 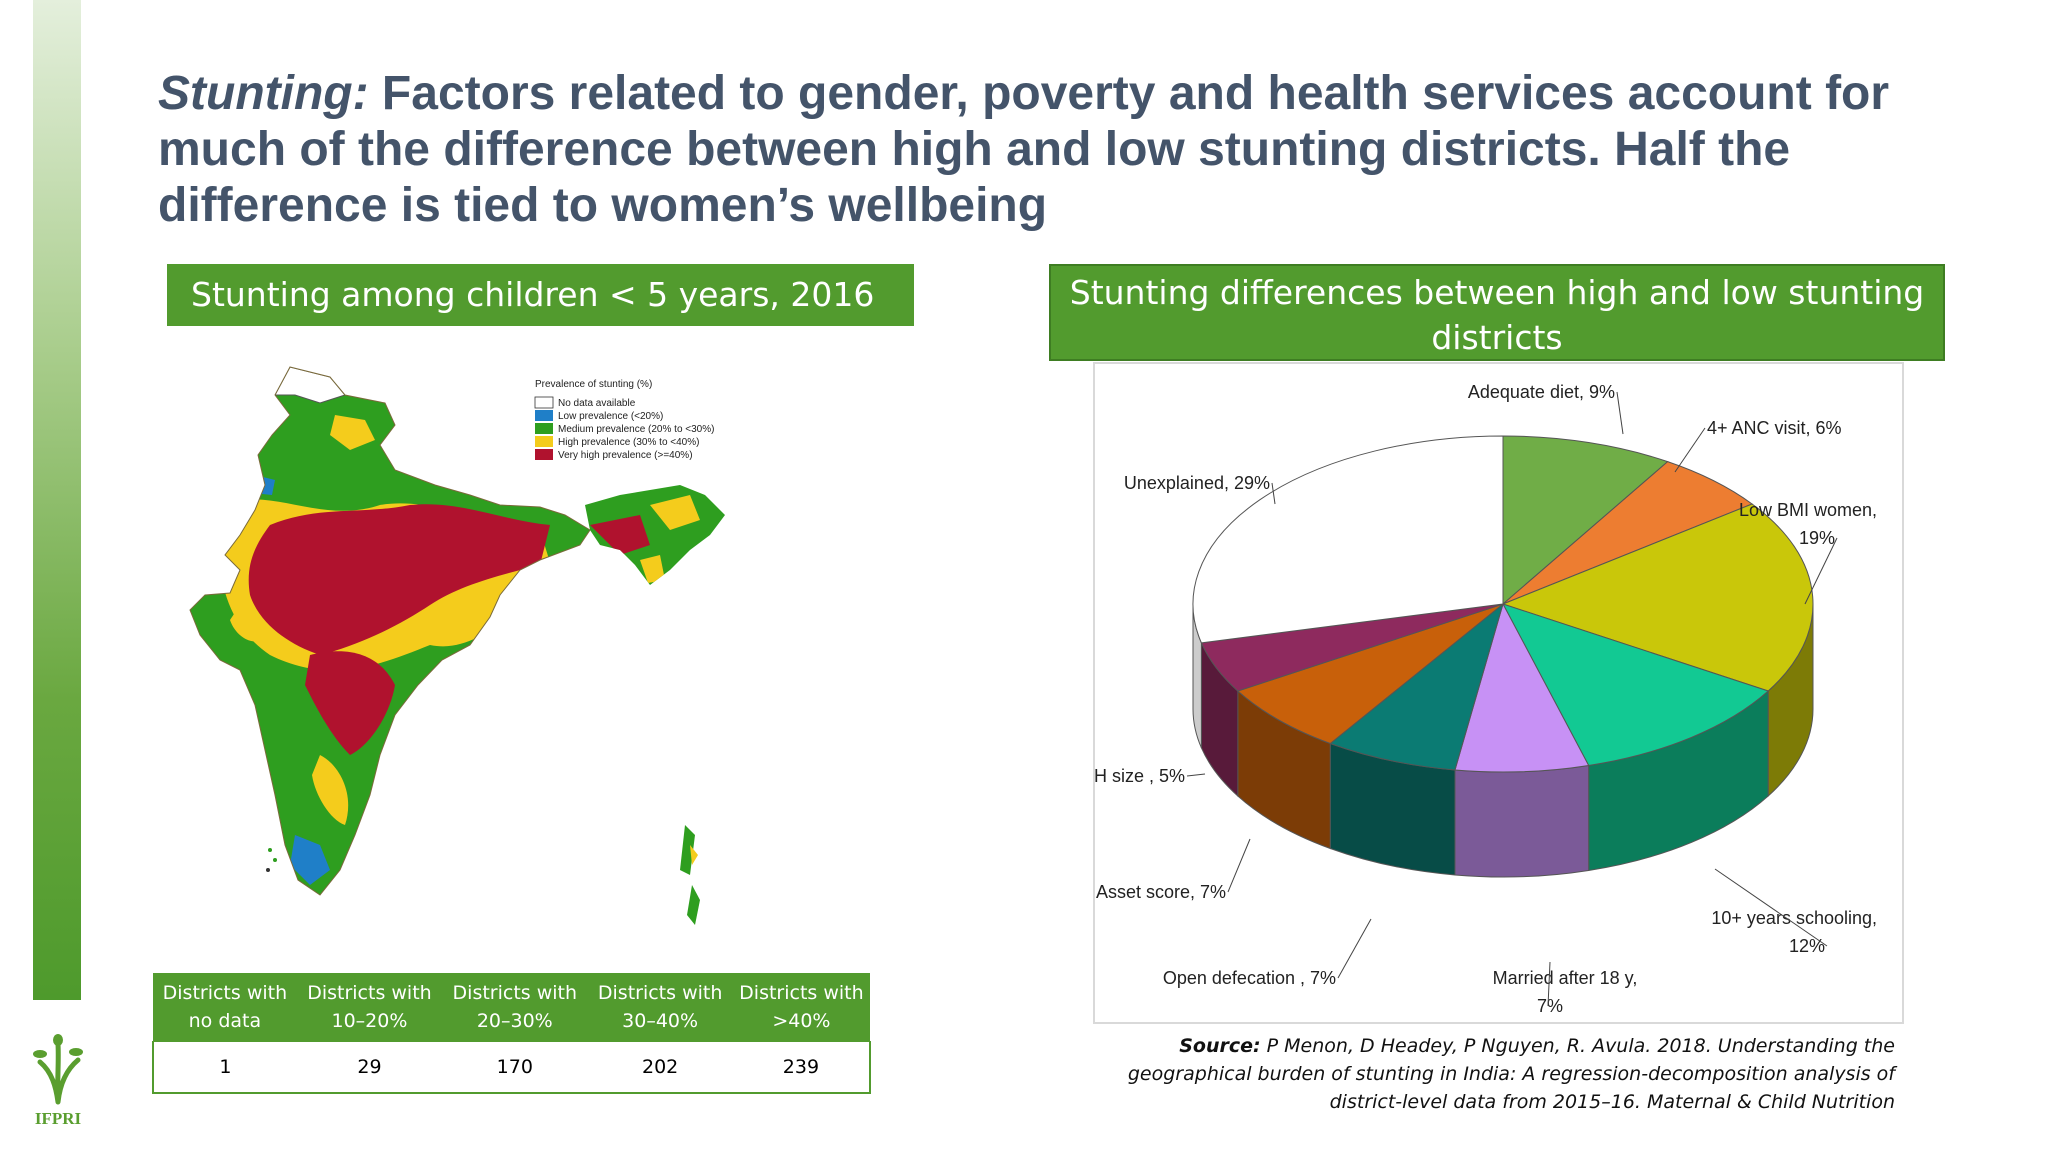 I want to click on legend-swatch-medium, so click(x=544, y=428).